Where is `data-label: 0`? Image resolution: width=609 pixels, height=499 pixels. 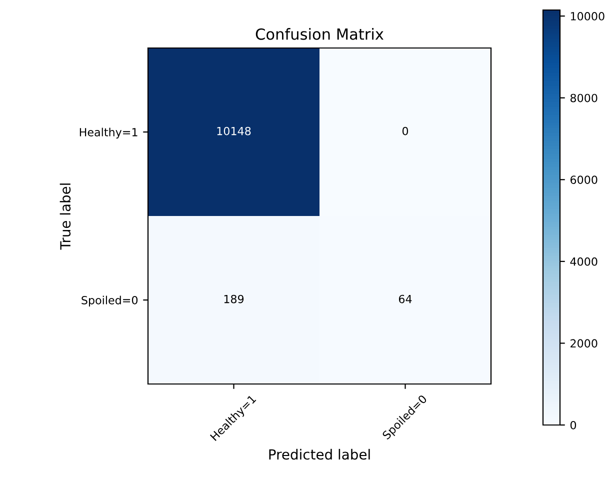 data-label: 0 is located at coordinates (405, 131).